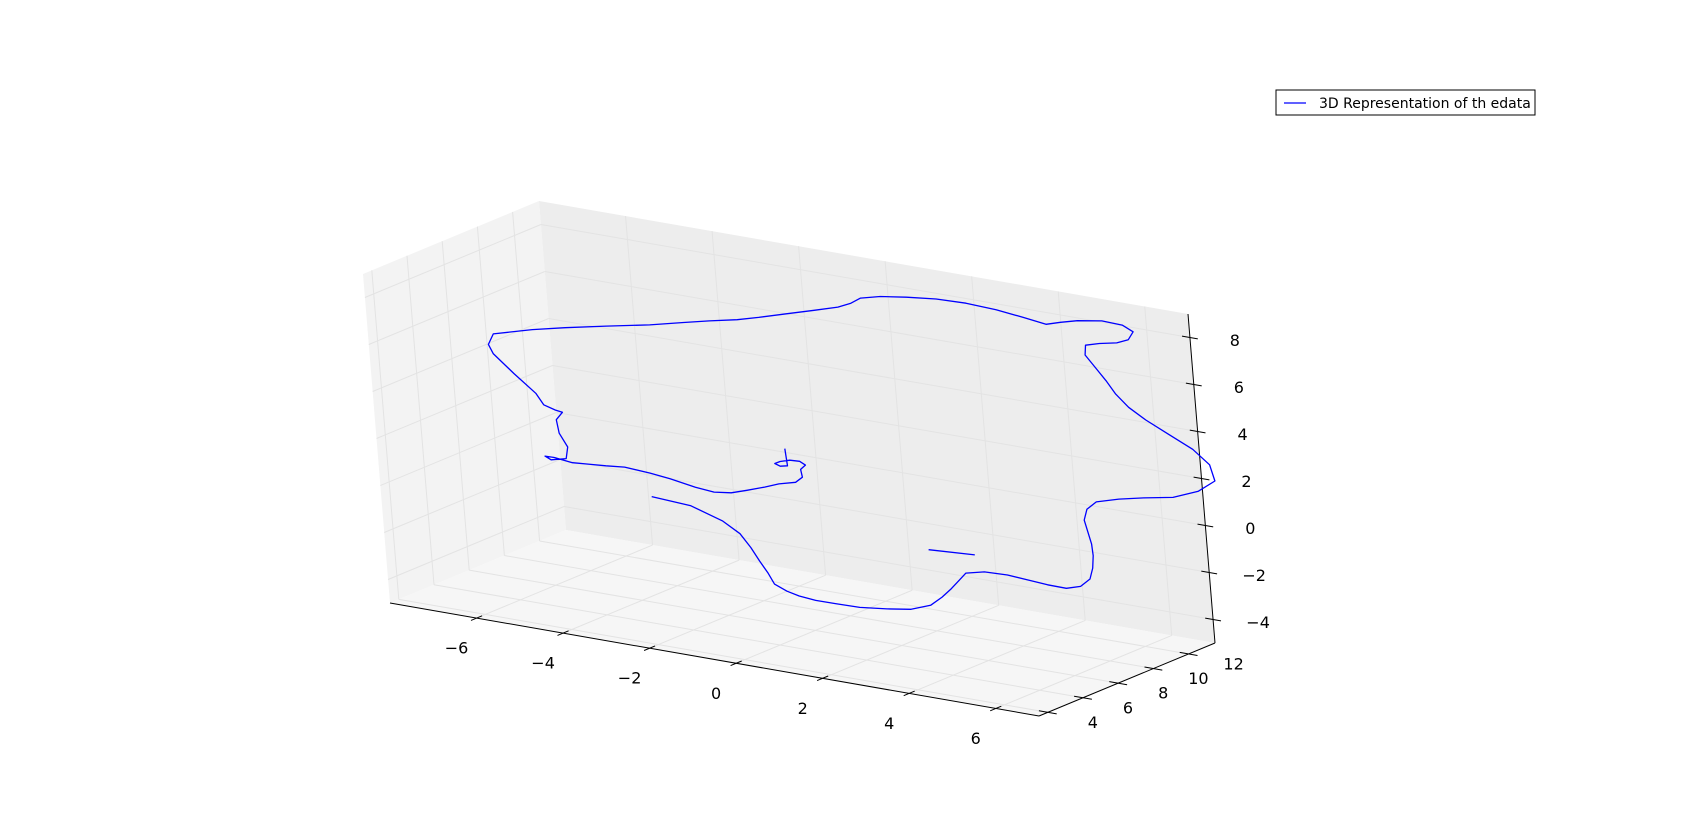 Image resolution: width=1707 pixels, height=836 pixels. Describe the element at coordinates (1198, 678) in the screenshot. I see `y-tick-label: 10` at that location.